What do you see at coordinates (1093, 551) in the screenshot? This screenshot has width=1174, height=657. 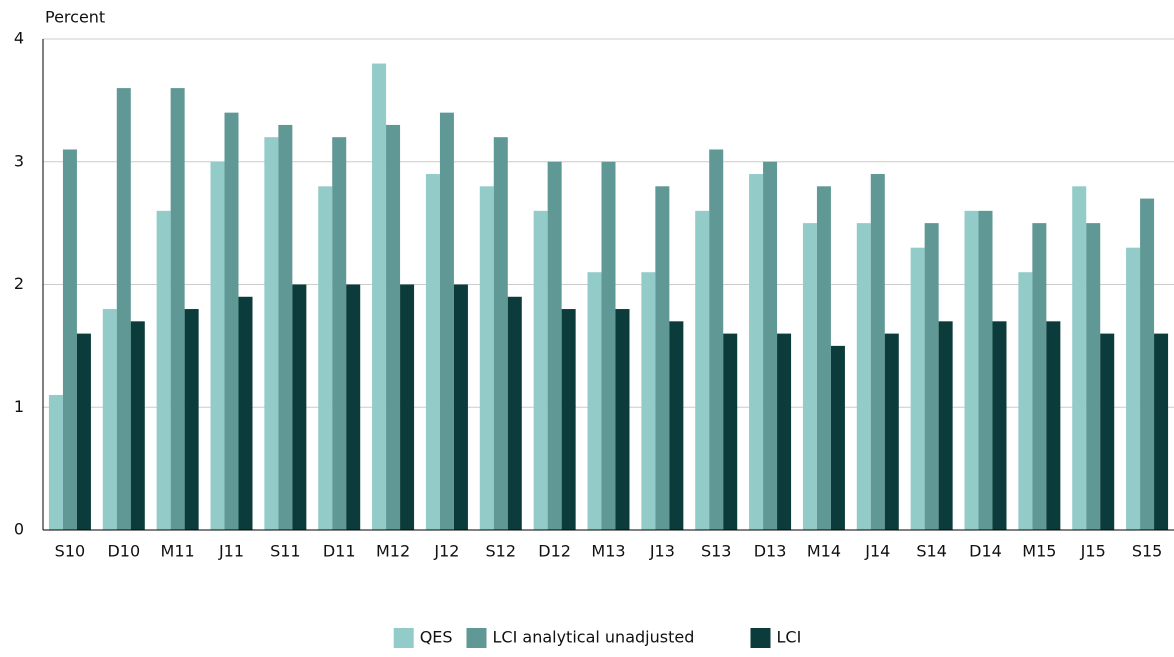 I see `x-tick-label: J15` at bounding box center [1093, 551].